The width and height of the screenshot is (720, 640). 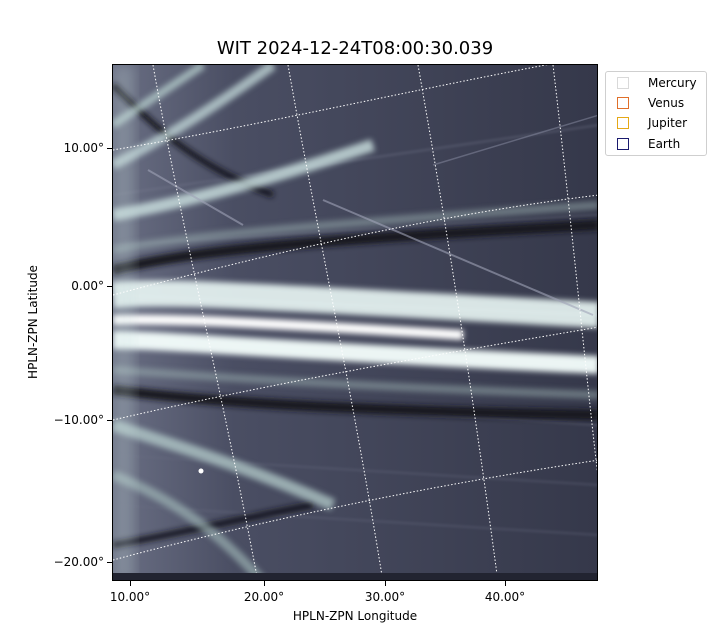 I want to click on x-axis-label: HPLN-ZPN Longitude, so click(x=355, y=616).